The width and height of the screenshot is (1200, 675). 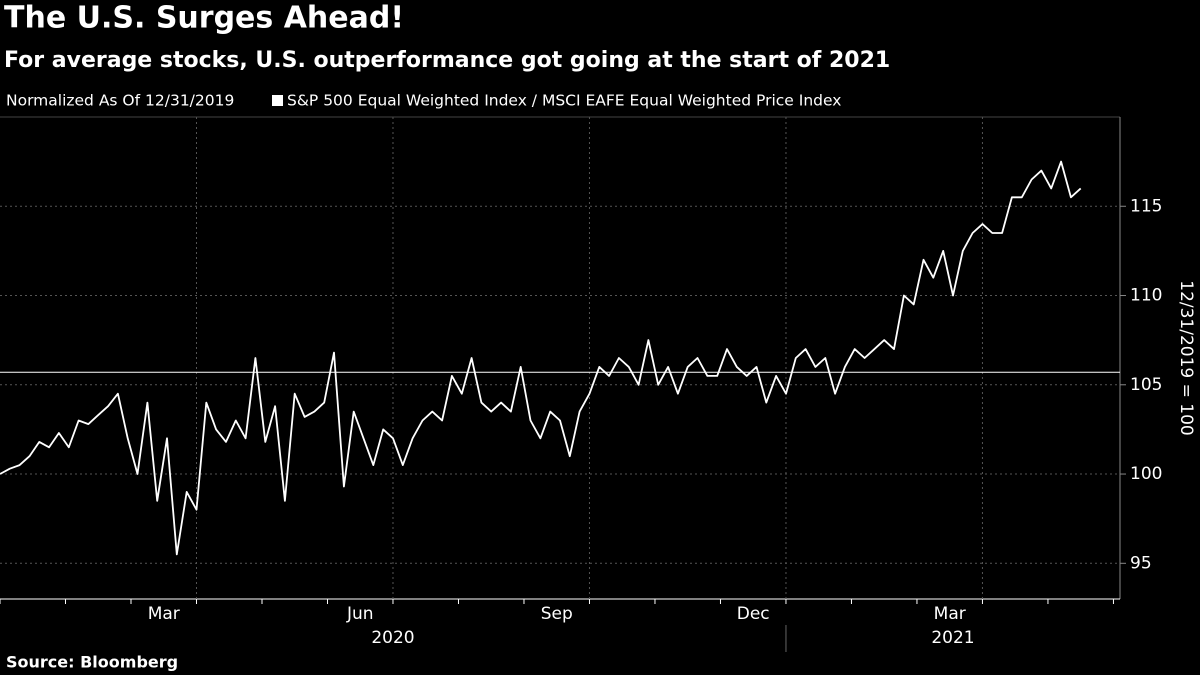 I want to click on y-axis-label: 12/31/2019 = 100, so click(x=1186, y=357).